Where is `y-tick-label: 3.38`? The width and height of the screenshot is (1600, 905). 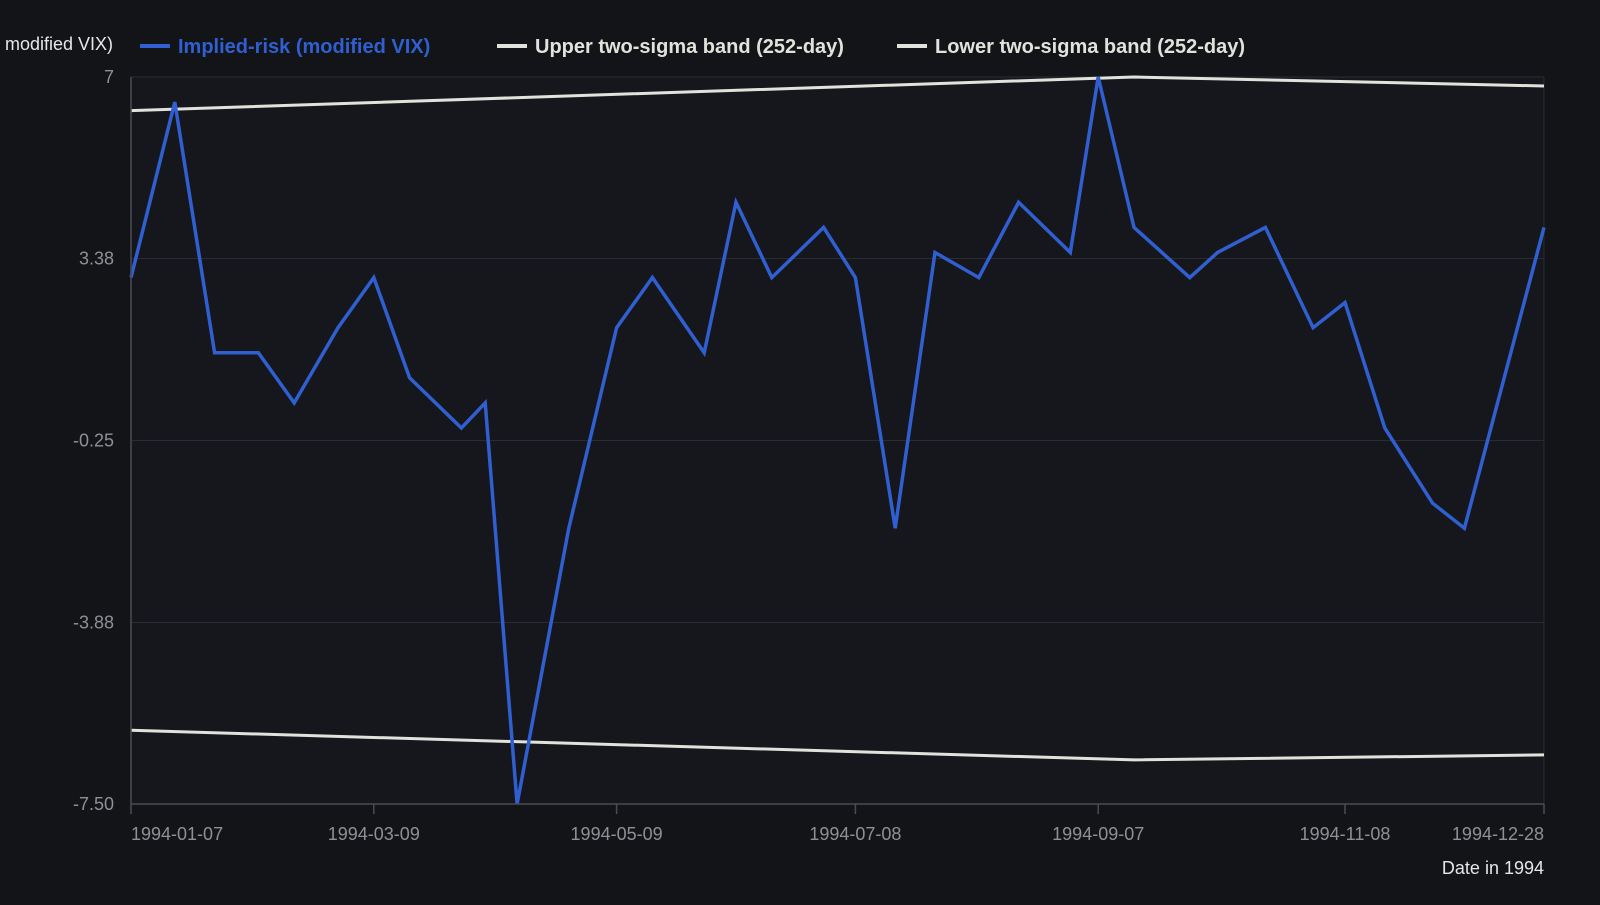 y-tick-label: 3.38 is located at coordinates (96, 258).